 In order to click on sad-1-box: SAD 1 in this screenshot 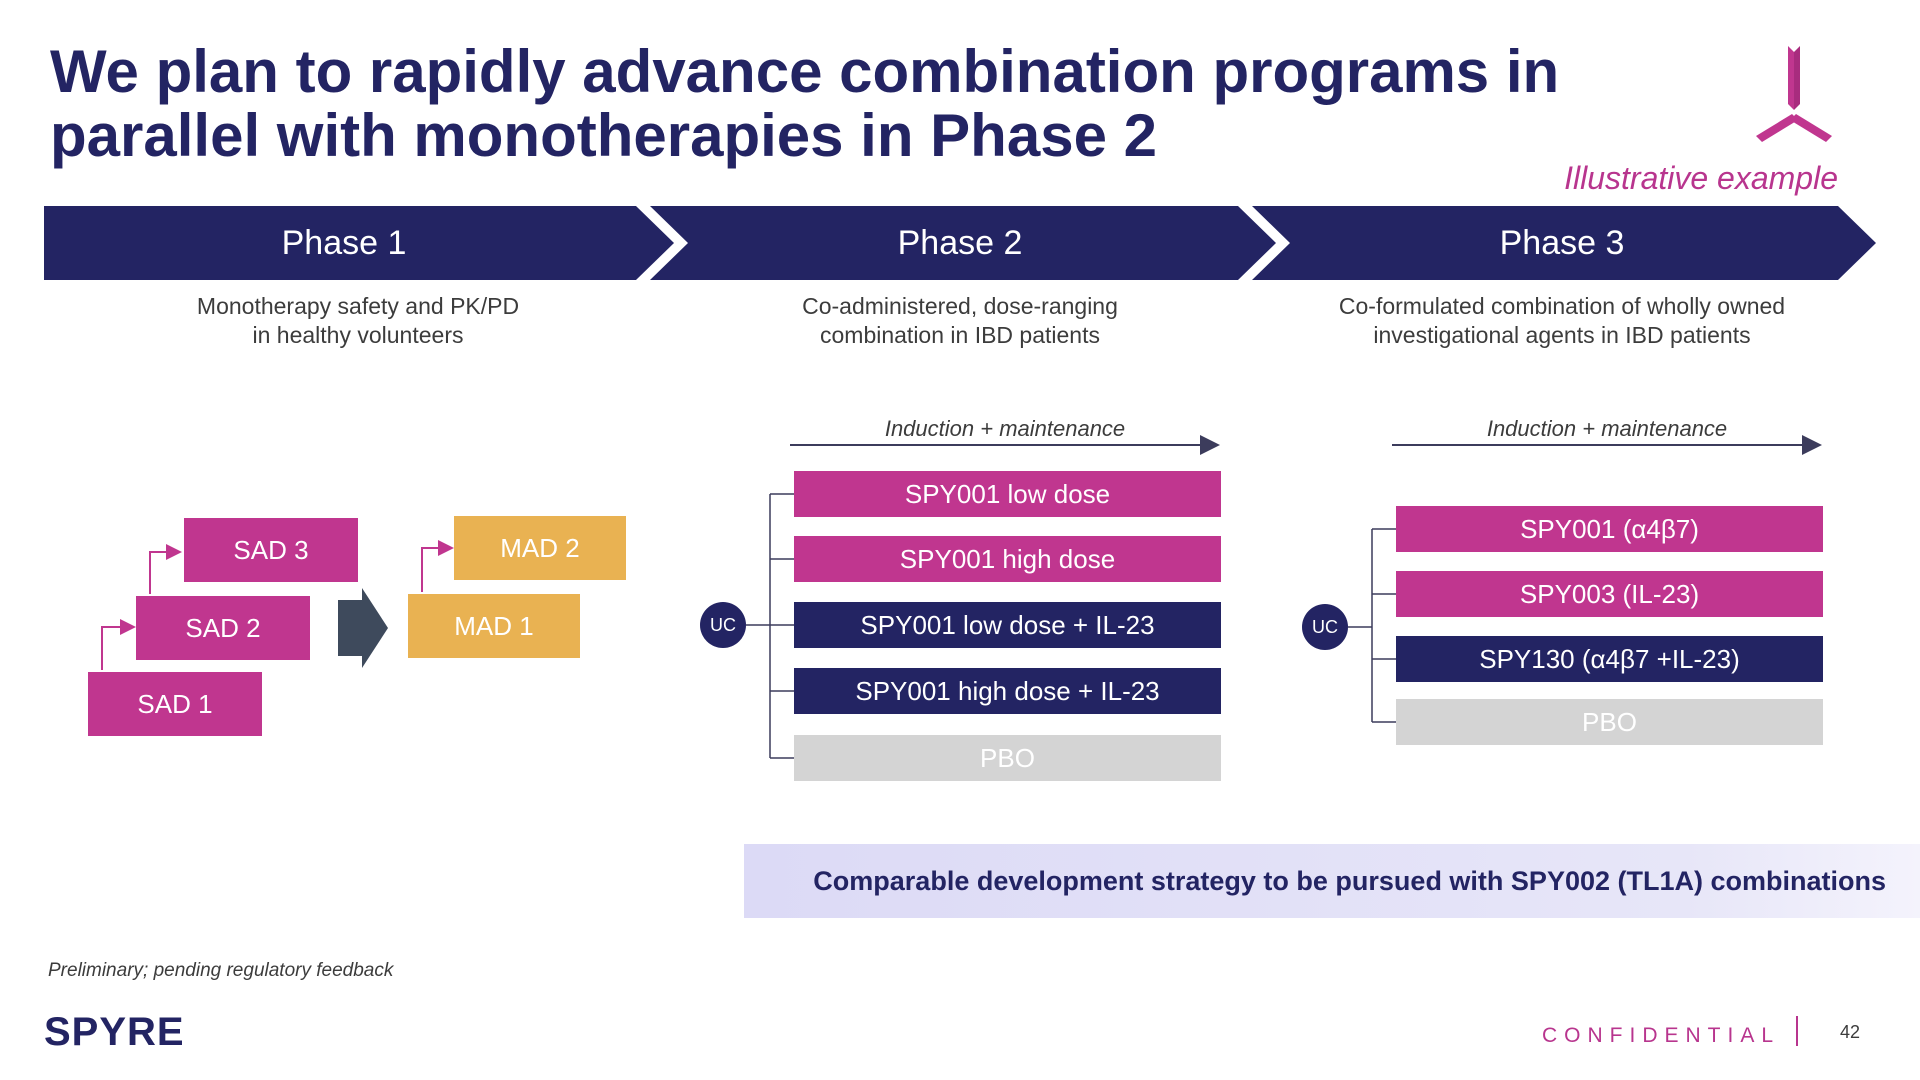, I will do `click(175, 704)`.